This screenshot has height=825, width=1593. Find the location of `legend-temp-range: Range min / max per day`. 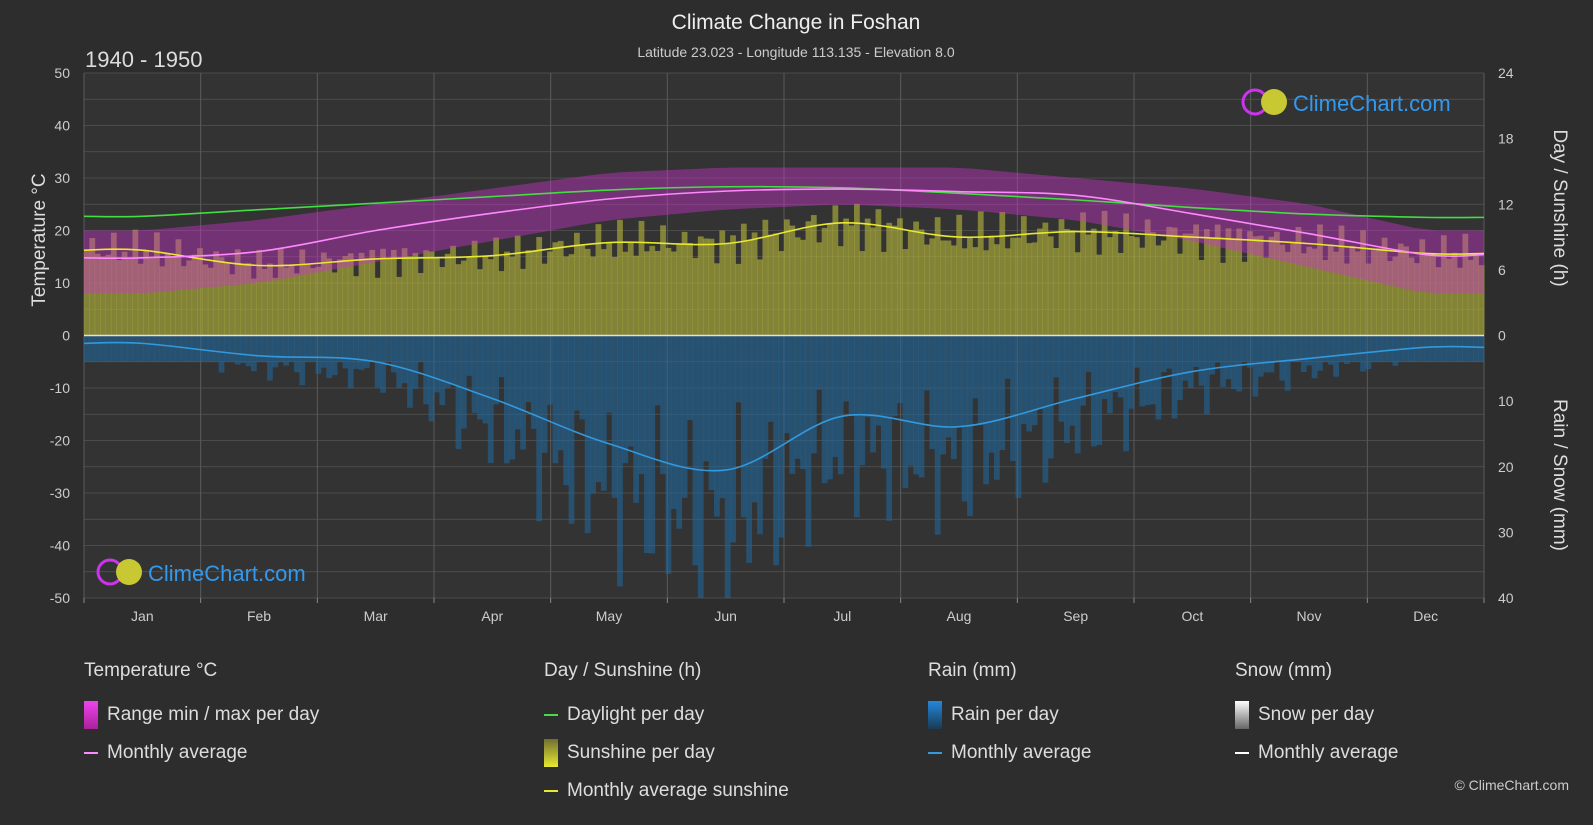

legend-temp-range: Range min / max per day is located at coordinates (201, 715).